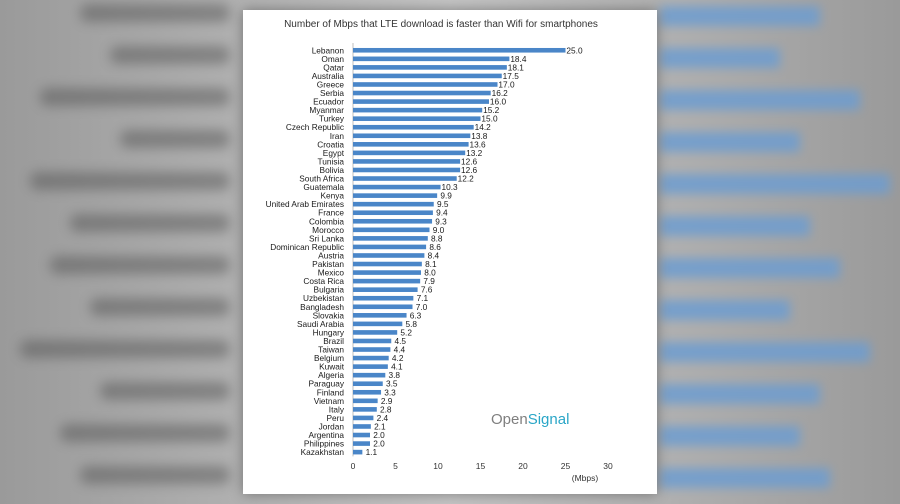 The width and height of the screenshot is (900, 504). I want to click on category-label-hungary: Hungary, so click(329, 332).